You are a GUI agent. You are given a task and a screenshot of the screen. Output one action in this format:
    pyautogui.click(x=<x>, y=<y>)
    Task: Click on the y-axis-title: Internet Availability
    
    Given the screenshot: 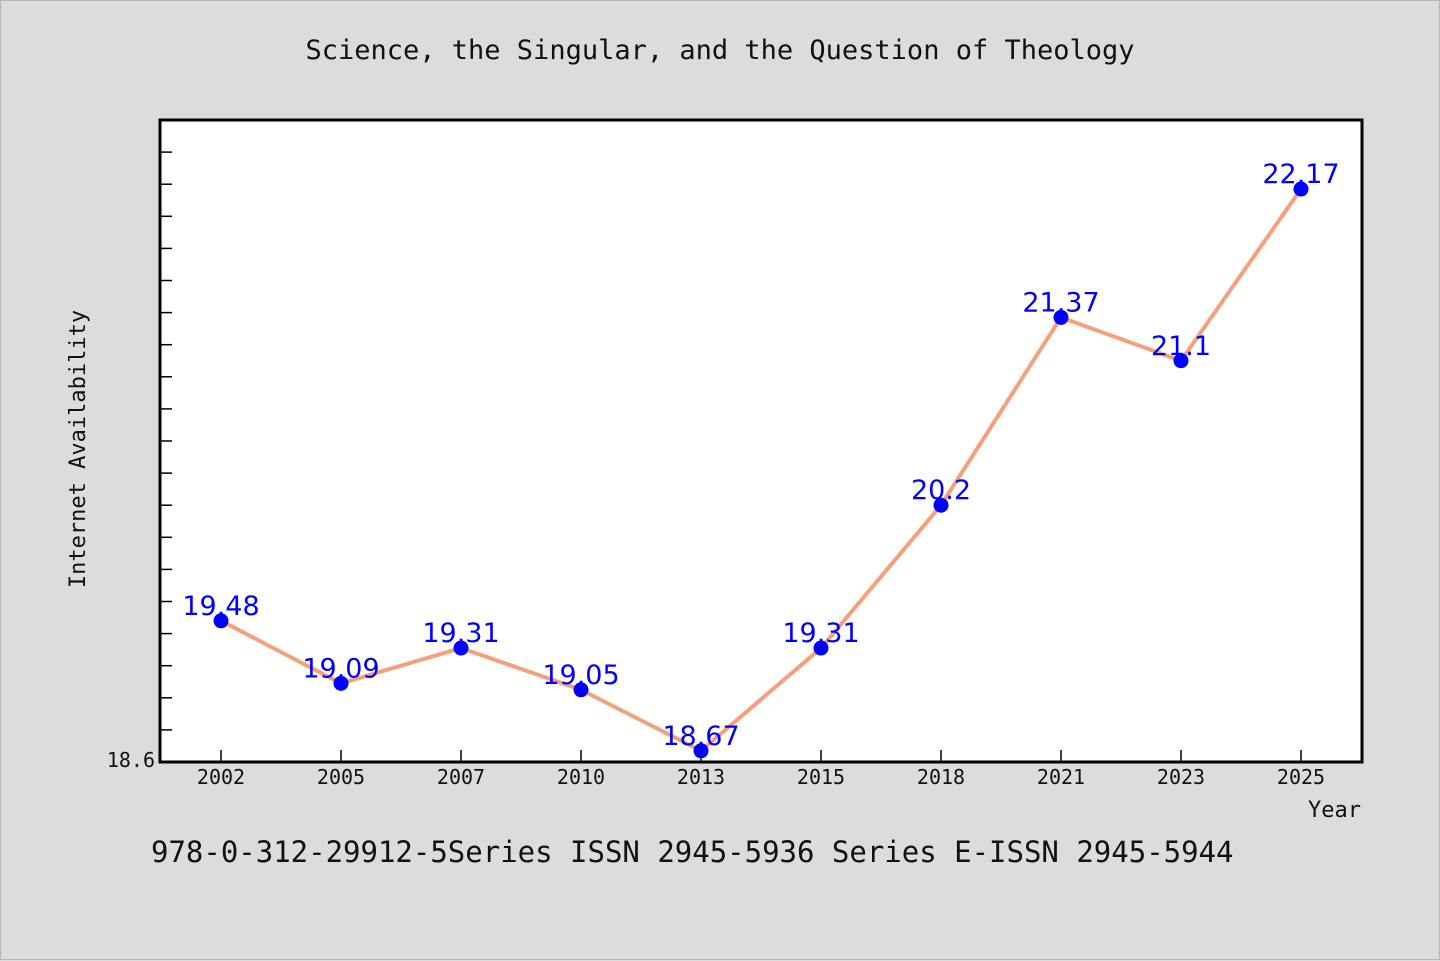 What is the action you would take?
    pyautogui.click(x=78, y=449)
    